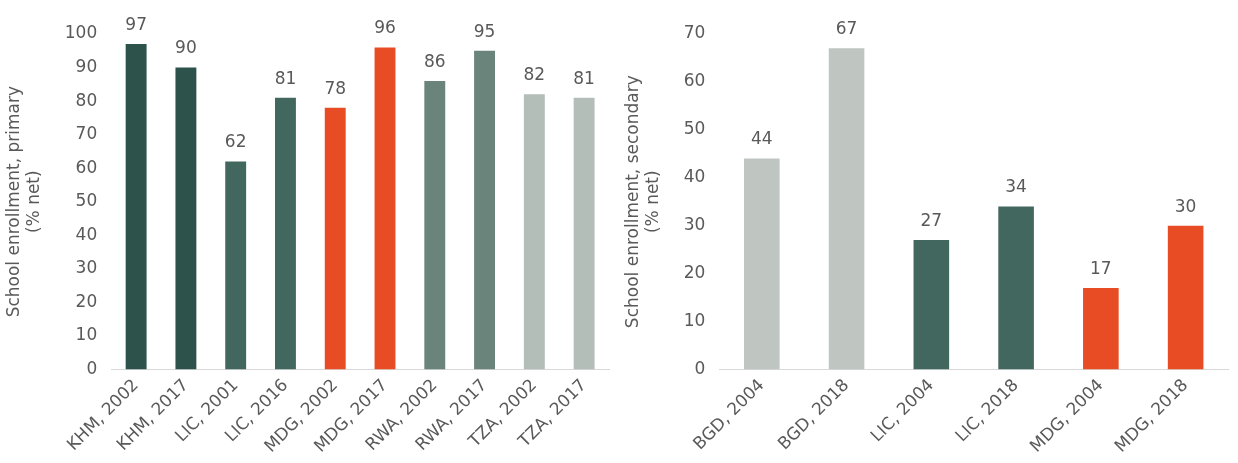 The image size is (1238, 463). What do you see at coordinates (534, 74) in the screenshot?
I see `data-label: 82` at bounding box center [534, 74].